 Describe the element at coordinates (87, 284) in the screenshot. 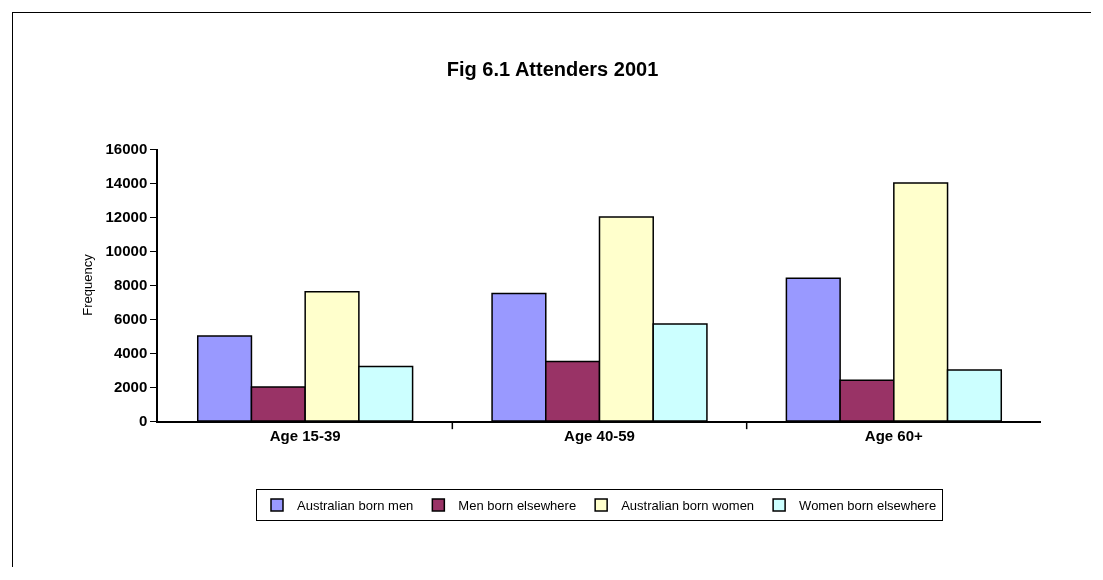

I see `y-axis-title: Frequency` at that location.